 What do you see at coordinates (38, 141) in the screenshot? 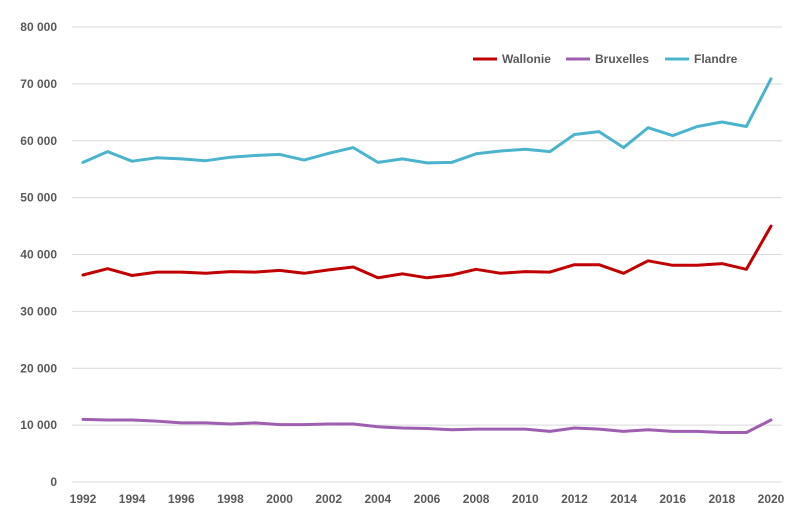
I see `y-tick-label: 60 000` at bounding box center [38, 141].